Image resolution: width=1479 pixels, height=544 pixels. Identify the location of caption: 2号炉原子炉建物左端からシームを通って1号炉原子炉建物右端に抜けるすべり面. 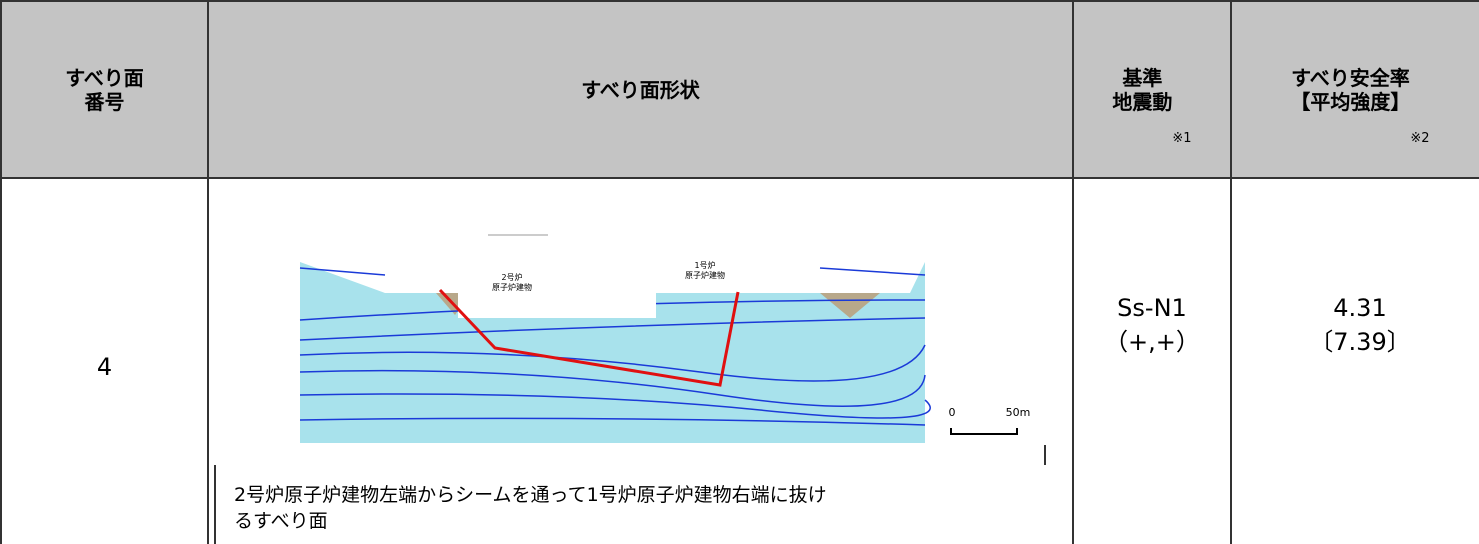
(530, 508).